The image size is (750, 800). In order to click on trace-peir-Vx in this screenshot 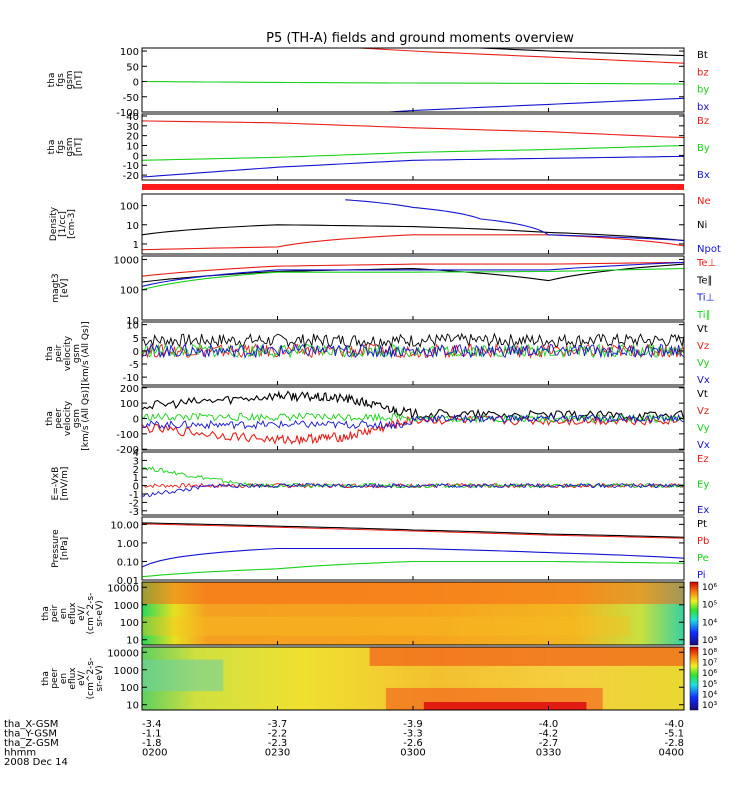, I will do `click(413, 350)`.